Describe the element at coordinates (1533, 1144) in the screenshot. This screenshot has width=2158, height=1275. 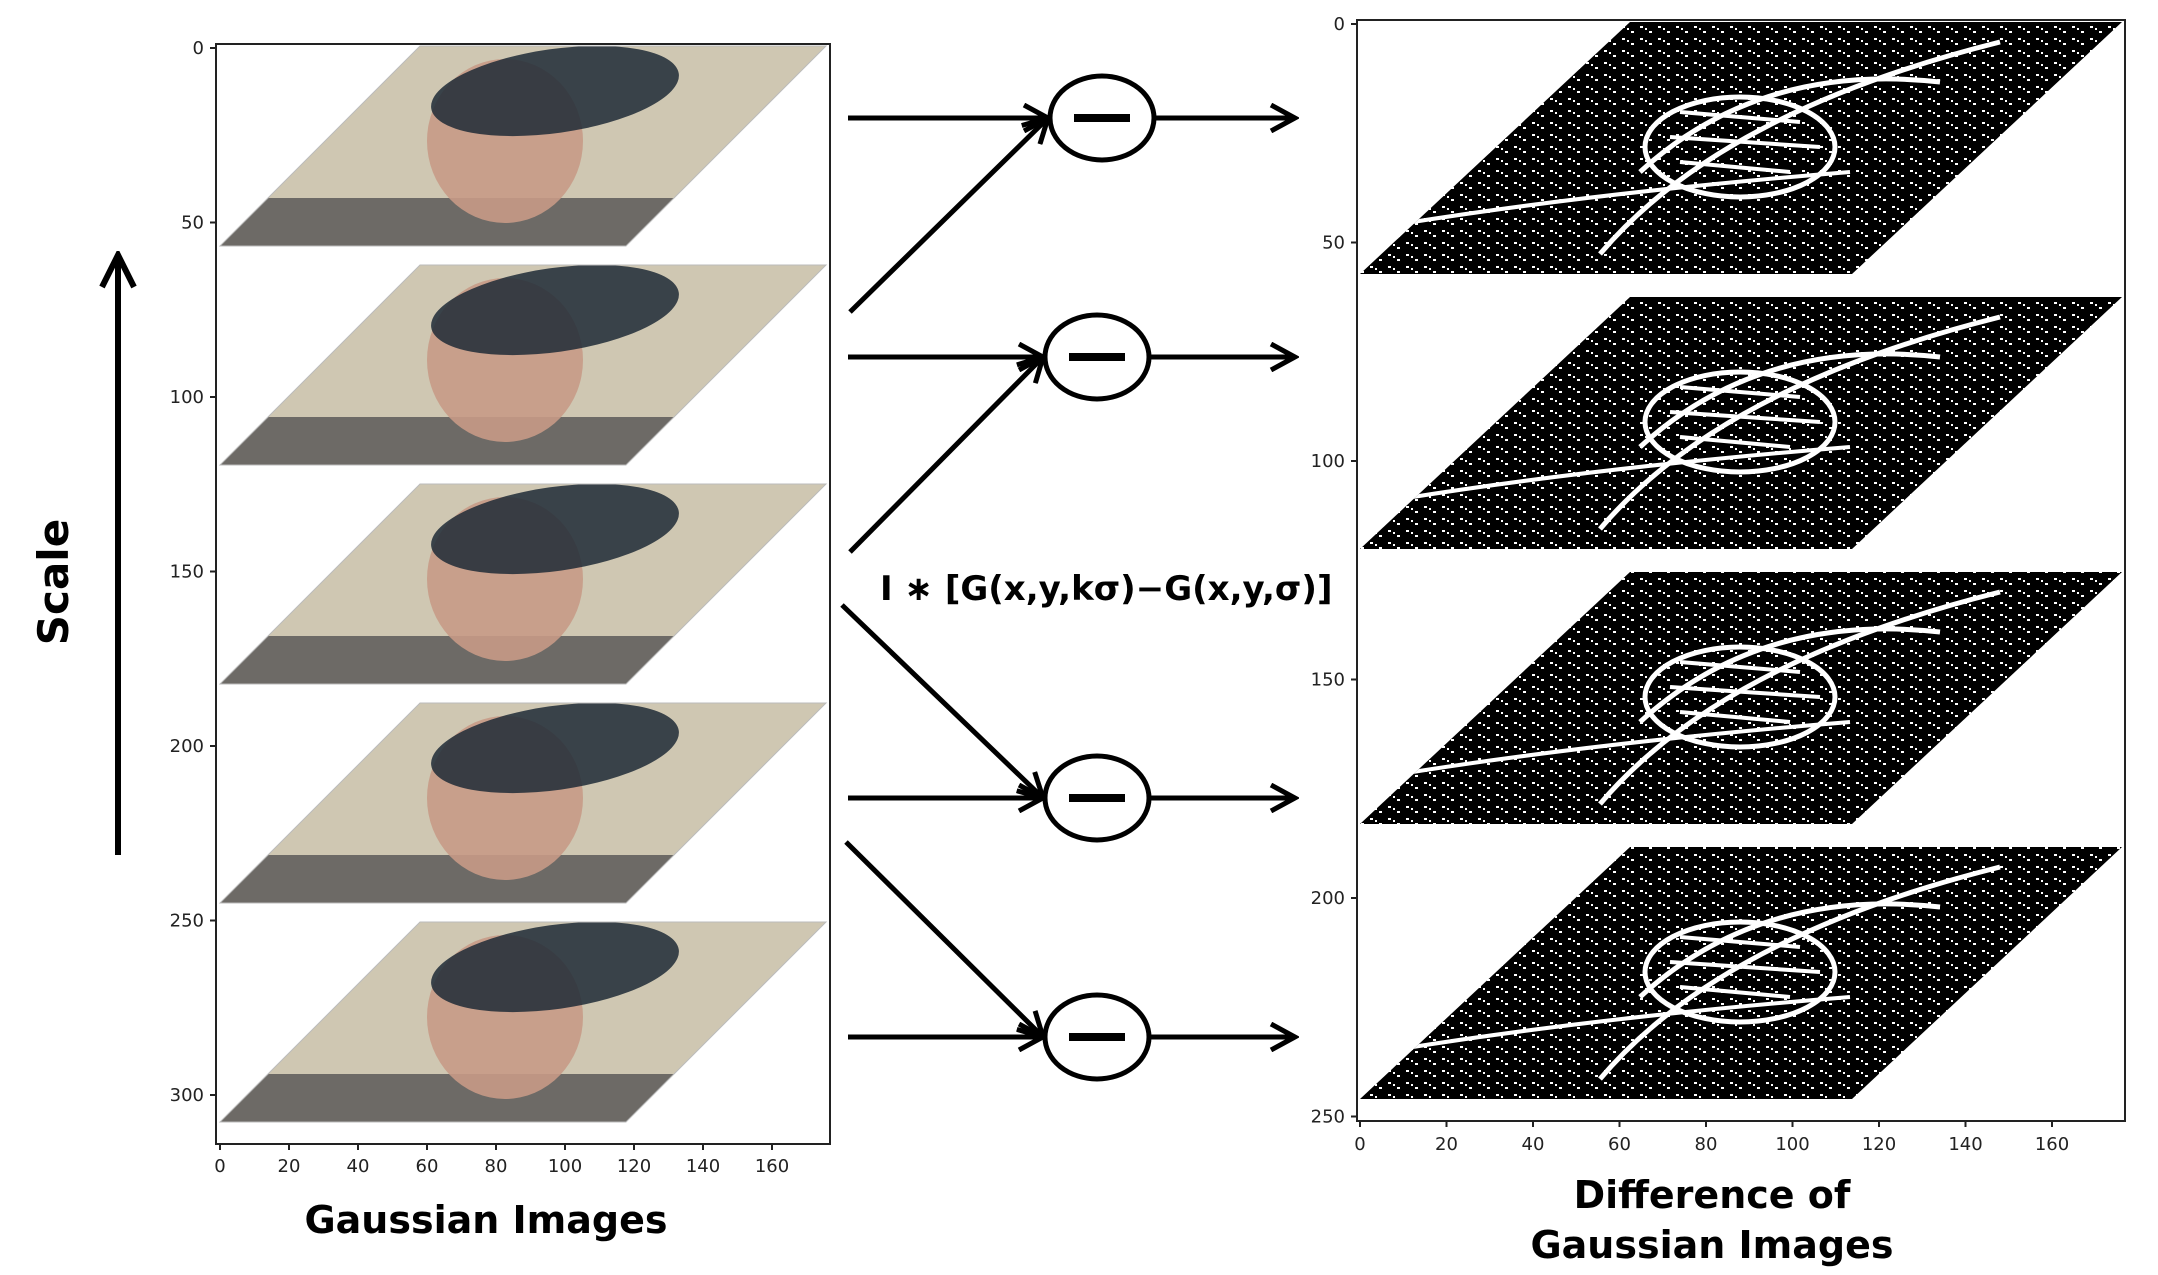
I see `dog-x-tick-label: 40` at that location.